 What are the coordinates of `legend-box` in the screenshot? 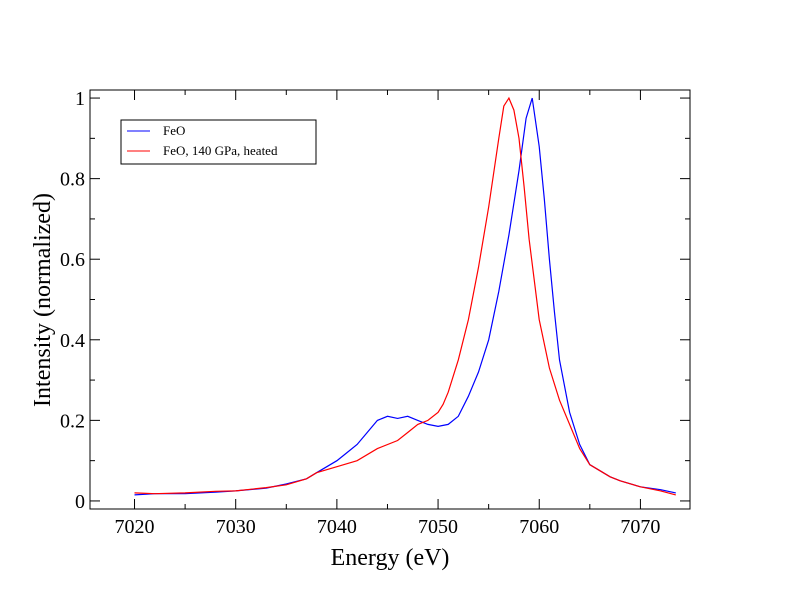 It's located at (218, 142).